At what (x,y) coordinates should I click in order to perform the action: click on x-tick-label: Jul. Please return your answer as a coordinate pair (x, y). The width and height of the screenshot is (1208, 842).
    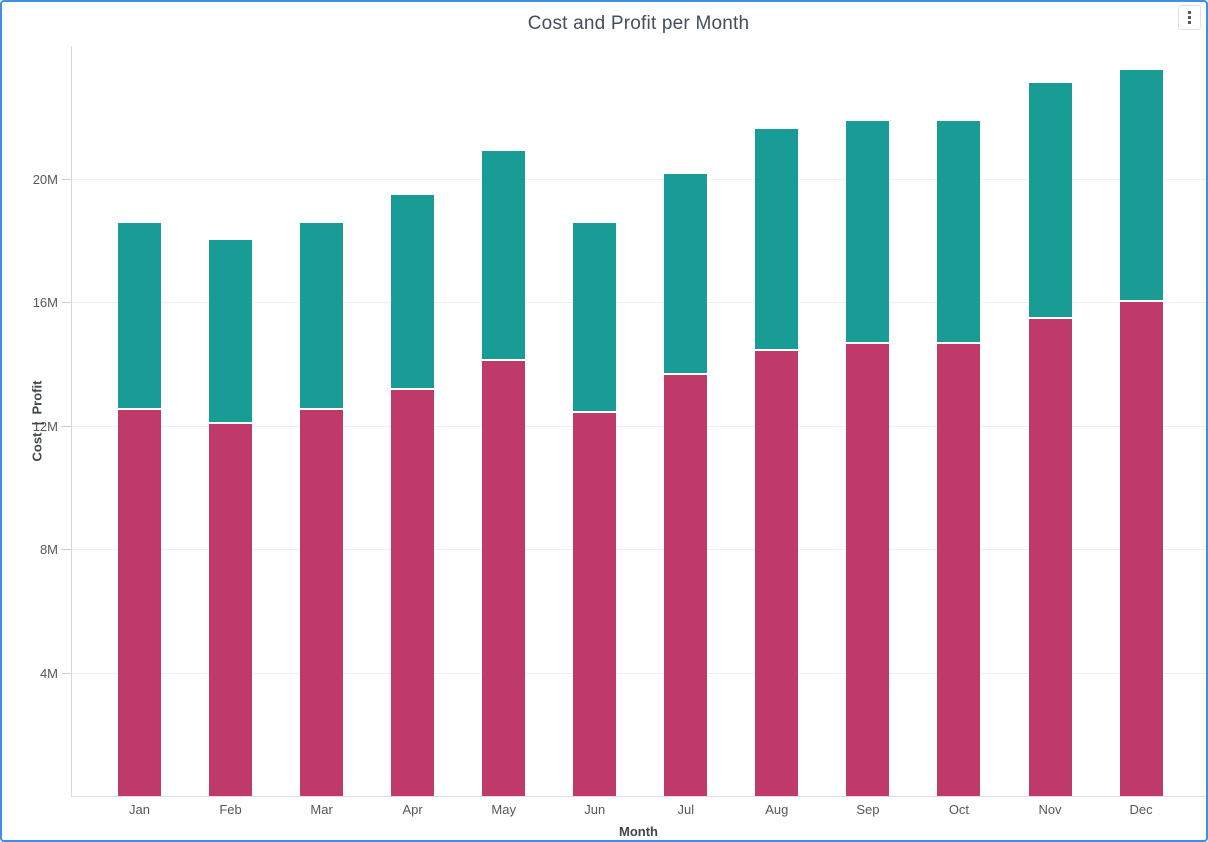
    Looking at the image, I should click on (686, 809).